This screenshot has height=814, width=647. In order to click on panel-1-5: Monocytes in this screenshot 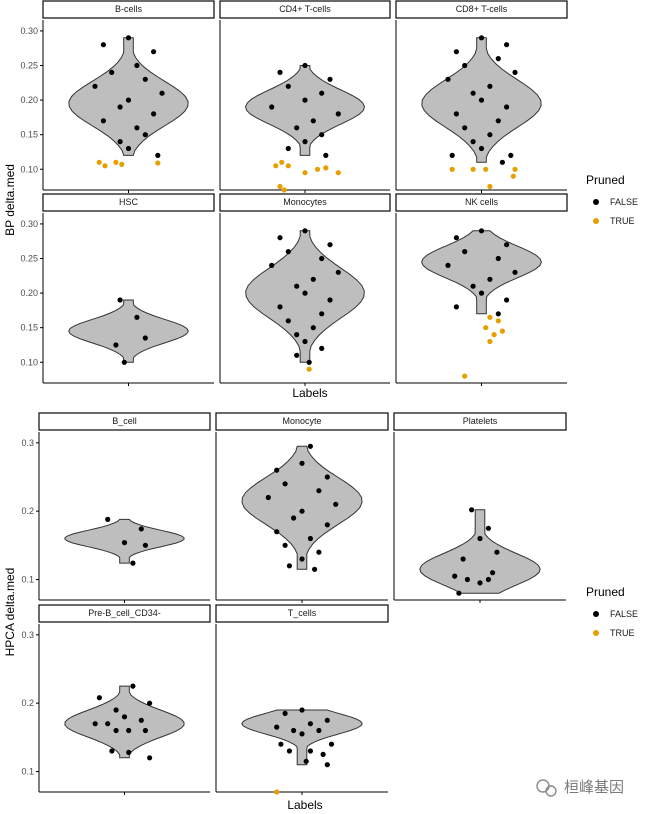, I will do `click(305, 289)`.